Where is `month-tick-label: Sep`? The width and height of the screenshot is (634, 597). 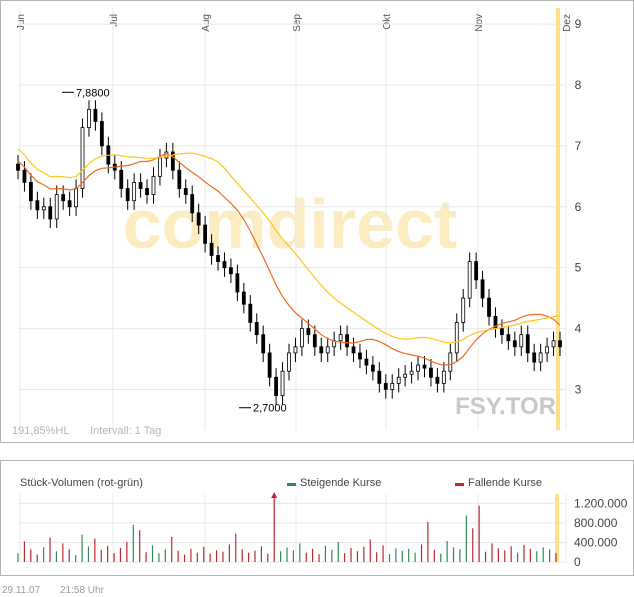
month-tick-label: Sep is located at coordinates (297, 23).